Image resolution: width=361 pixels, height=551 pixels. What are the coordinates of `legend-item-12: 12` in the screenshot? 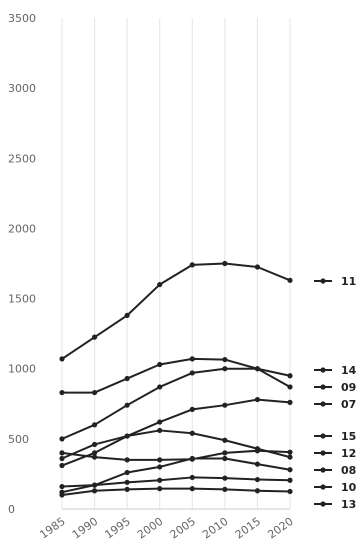 It's located at (335, 453).